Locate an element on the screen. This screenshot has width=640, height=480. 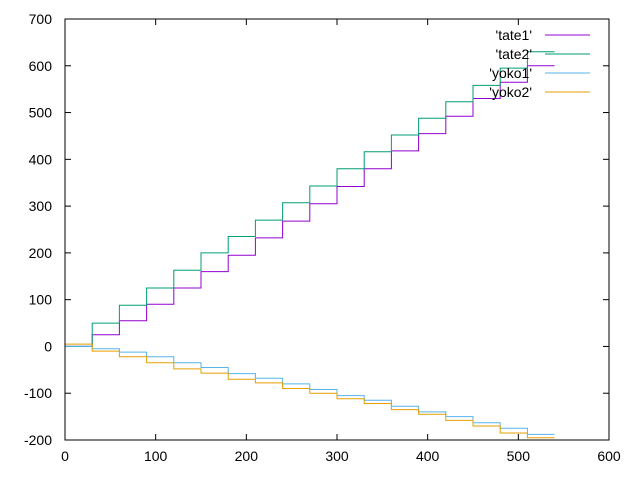
legend: 'tate1' 'tate2' 'yoko1' 'yoko2' is located at coordinates (539, 63).